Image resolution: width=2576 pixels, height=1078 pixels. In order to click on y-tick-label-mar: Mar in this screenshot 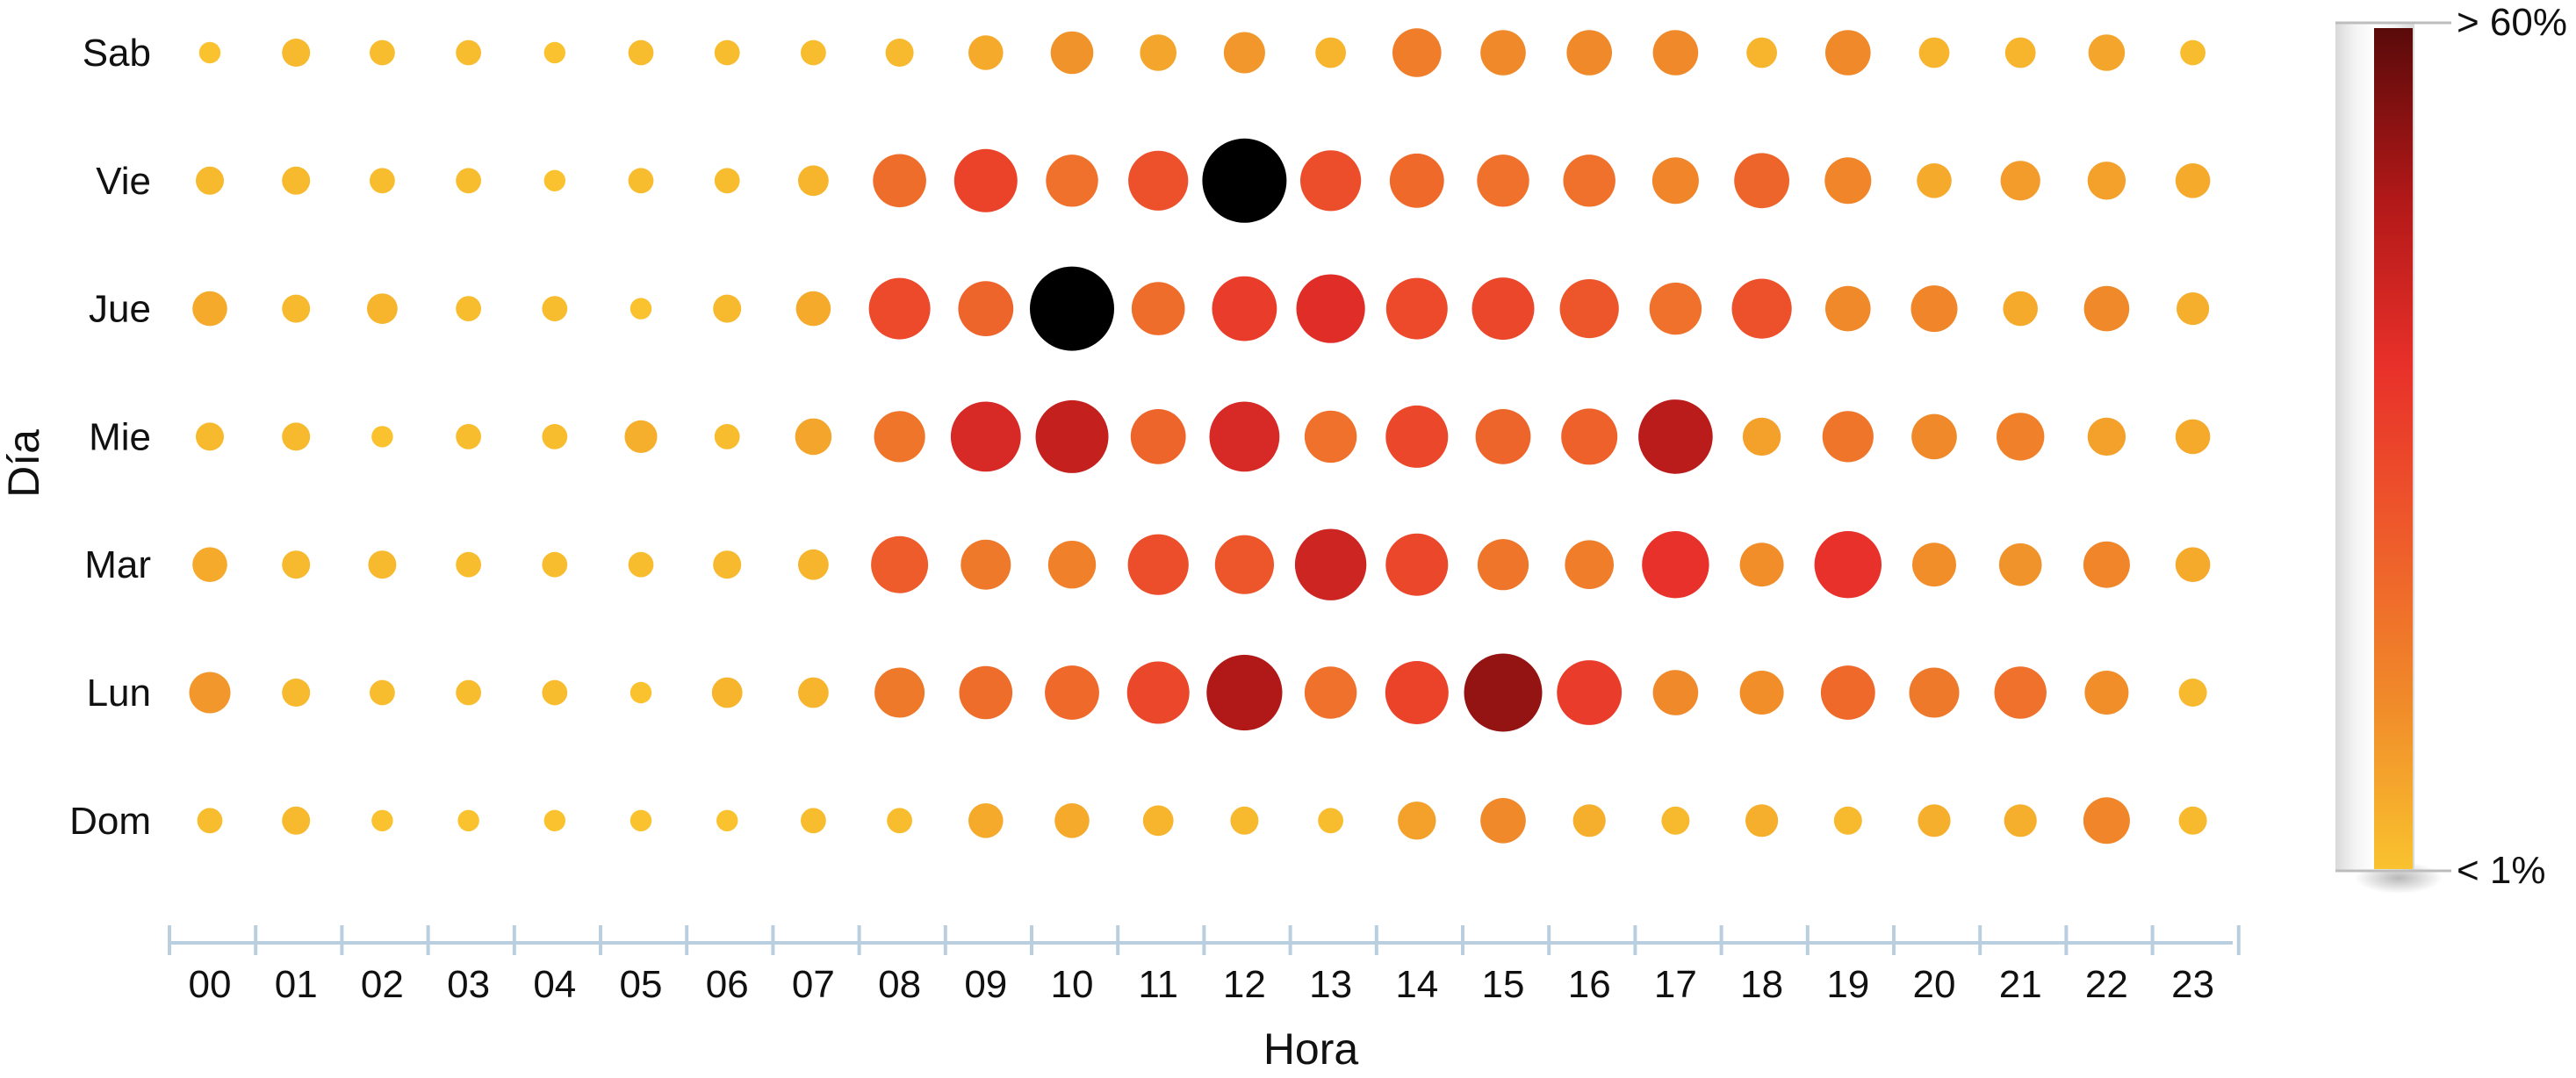, I will do `click(117, 564)`.